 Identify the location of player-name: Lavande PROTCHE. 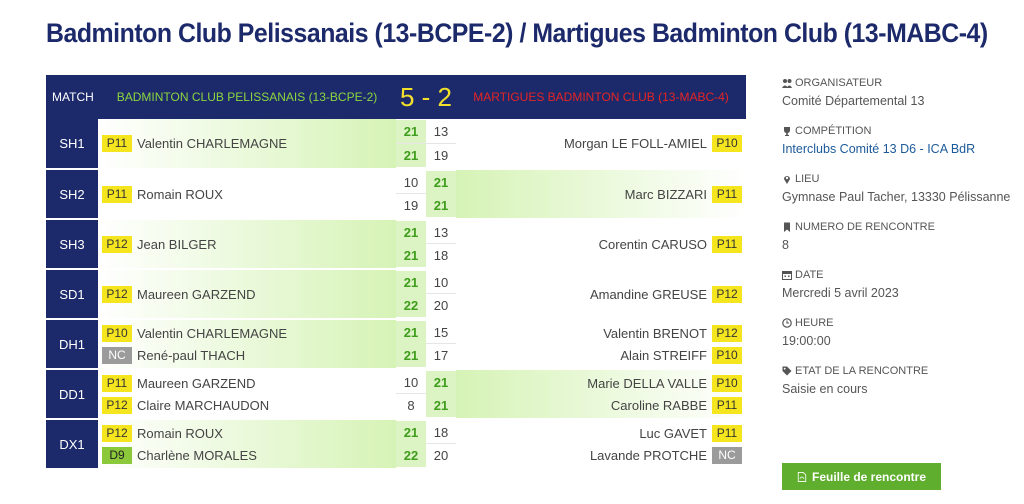
(648, 455).